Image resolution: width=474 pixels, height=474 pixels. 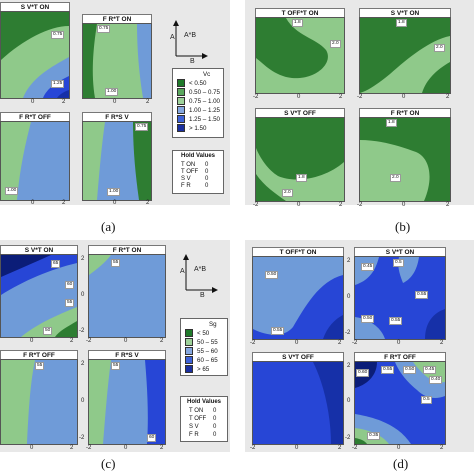 What do you see at coordinates (300, 13) in the screenshot?
I see `plot-b1-title: T OFF*T ON` at bounding box center [300, 13].